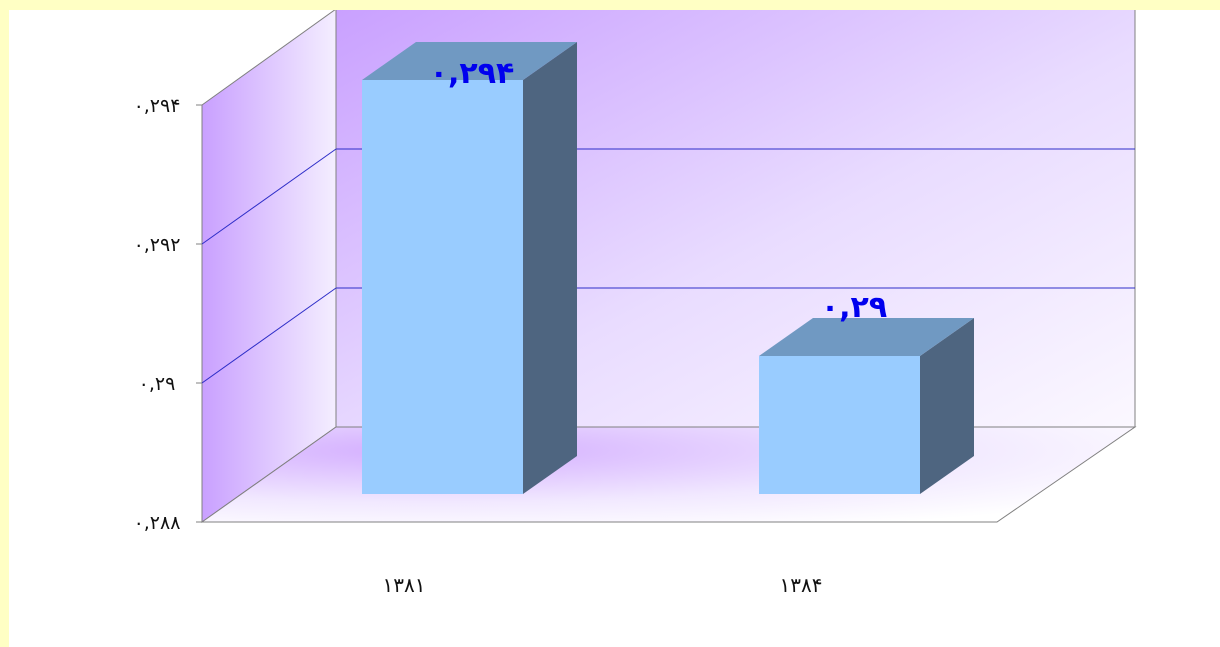 The height and width of the screenshot is (647, 1220). I want to click on y-tick-label: ۰,۲۹۴, so click(157, 106).